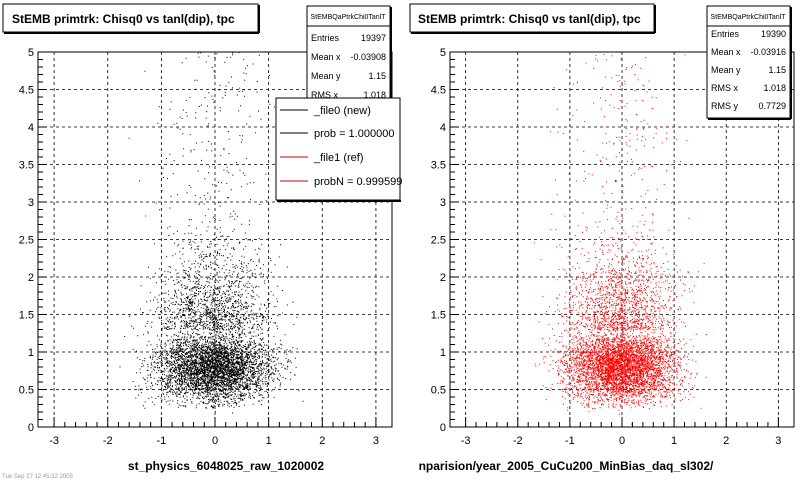 This screenshot has height=485, width=800. Describe the element at coordinates (725, 88) in the screenshot. I see `right-stats-label-rms-x: RMS x` at that location.